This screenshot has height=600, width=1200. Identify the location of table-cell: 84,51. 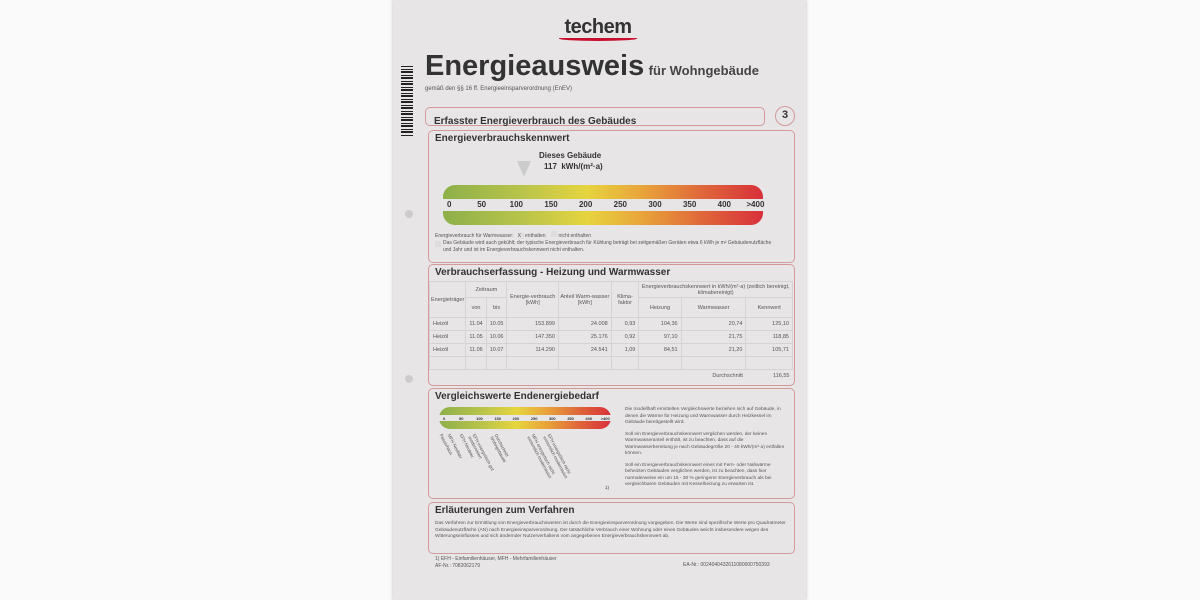
(660, 350).